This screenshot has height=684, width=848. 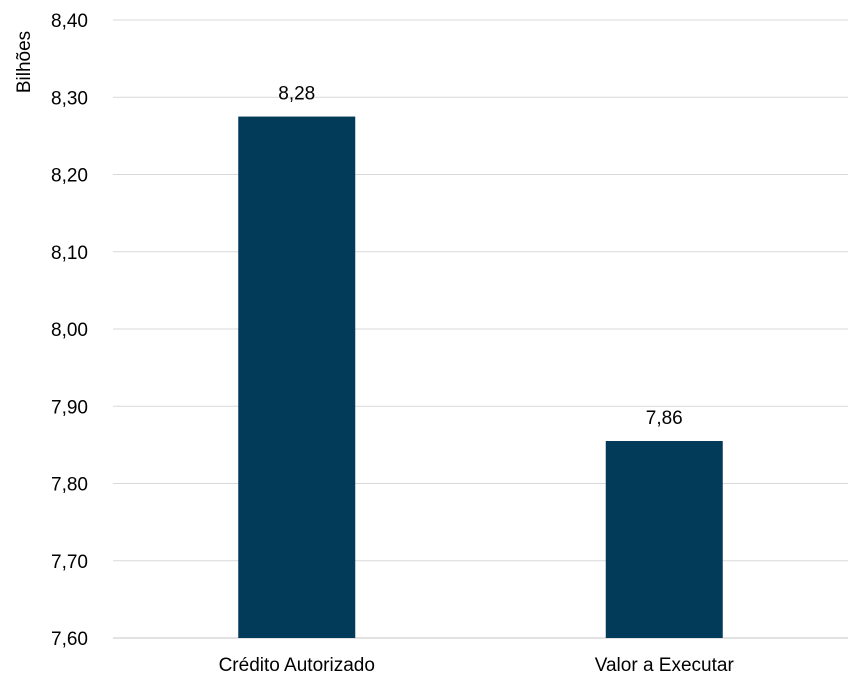 I want to click on y-tick-label: 8,00, so click(x=69, y=330).